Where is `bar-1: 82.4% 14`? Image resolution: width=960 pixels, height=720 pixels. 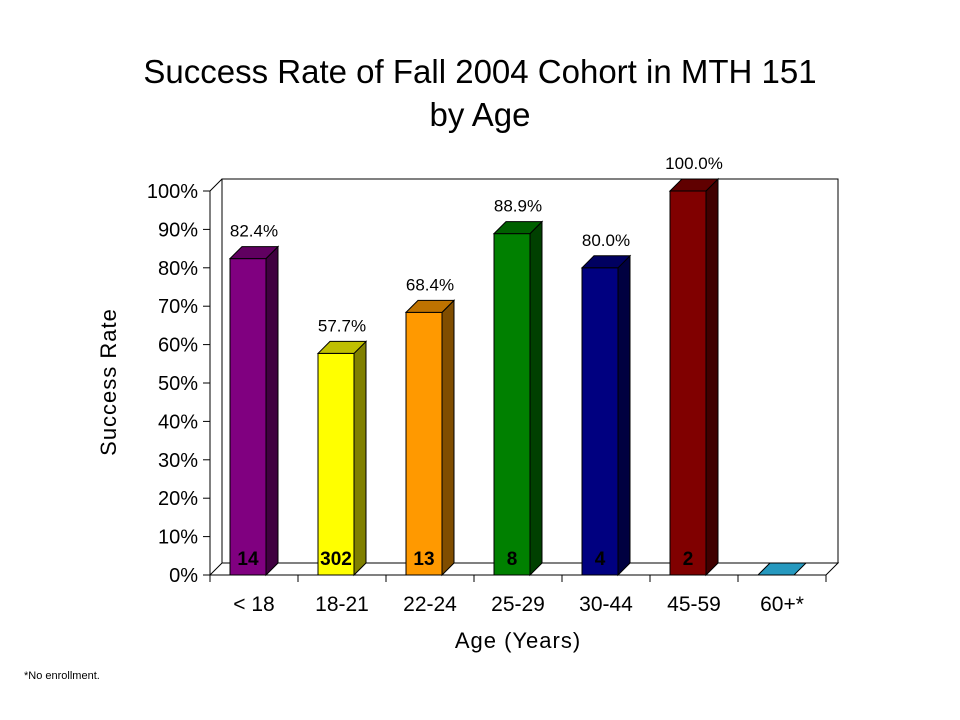 bar-1: 82.4% 14 is located at coordinates (254, 399).